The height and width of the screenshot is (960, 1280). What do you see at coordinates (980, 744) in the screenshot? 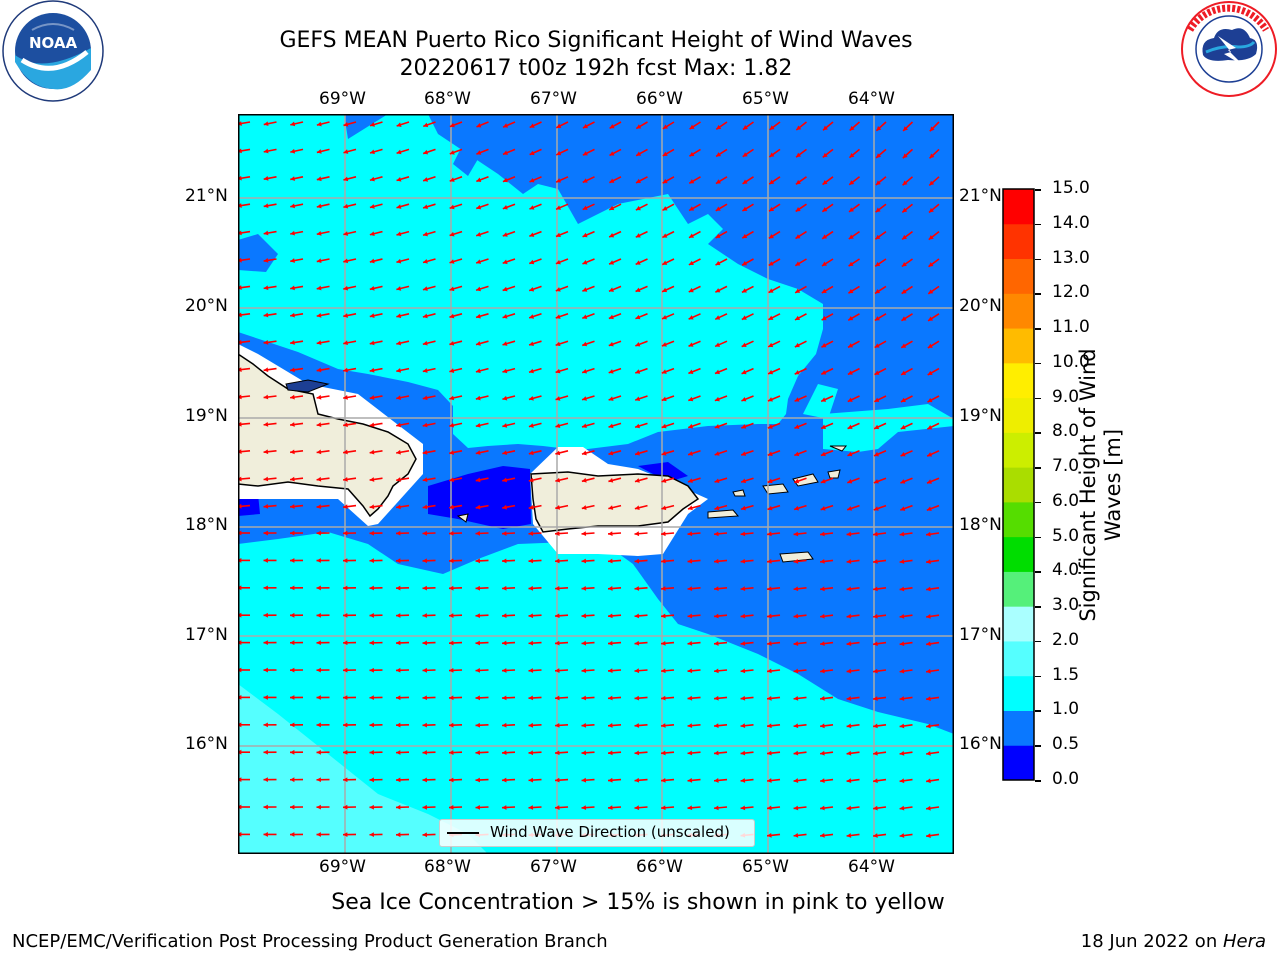
I see `lat-label-right-16n: 16°N` at bounding box center [980, 744].